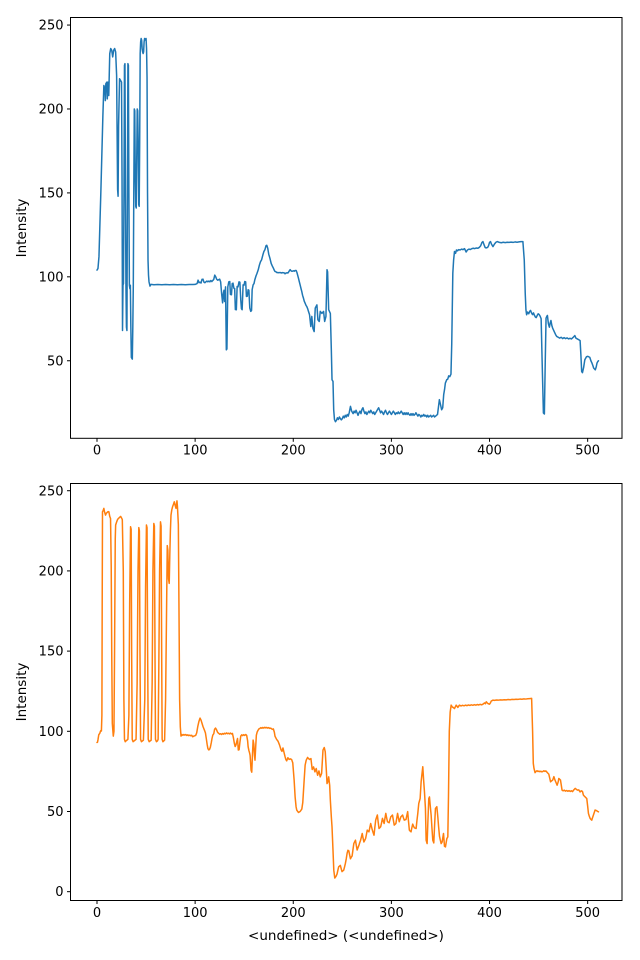 Image resolution: width=640 pixels, height=960 pixels. I want to click on bottom-y-axis-label: Intensity, so click(22, 692).